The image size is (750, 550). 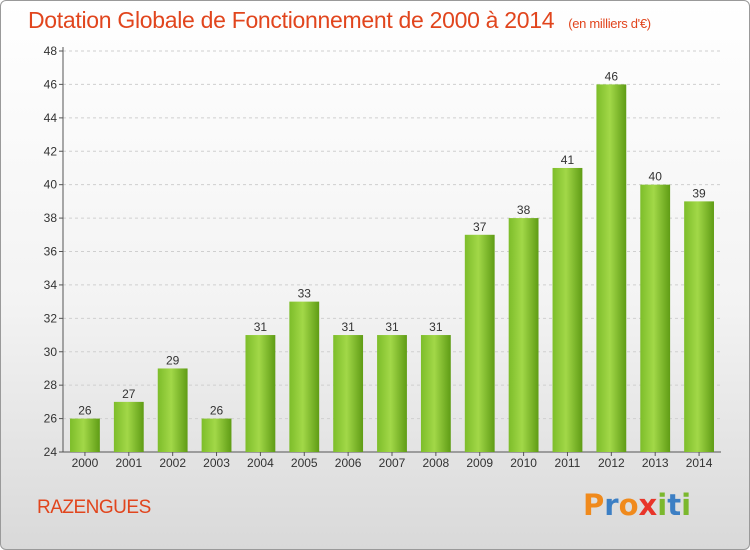 What do you see at coordinates (260, 463) in the screenshot?
I see `x-tick-label: 2004` at bounding box center [260, 463].